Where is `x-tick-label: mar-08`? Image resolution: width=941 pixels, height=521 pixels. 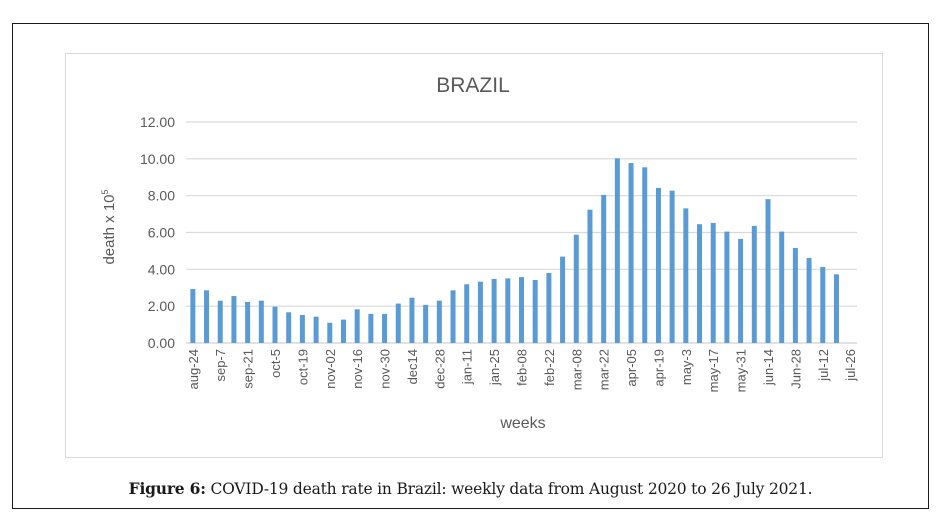 x-tick-label: mar-08 is located at coordinates (576, 369).